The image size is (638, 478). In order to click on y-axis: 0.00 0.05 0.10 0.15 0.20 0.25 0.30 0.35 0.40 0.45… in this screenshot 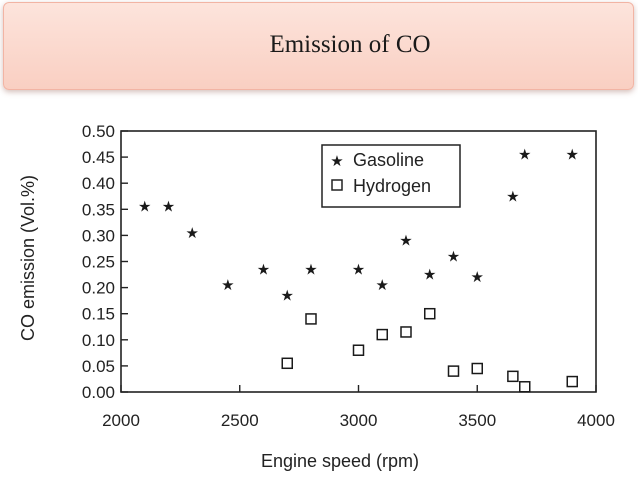, I will do `click(105, 262)`.